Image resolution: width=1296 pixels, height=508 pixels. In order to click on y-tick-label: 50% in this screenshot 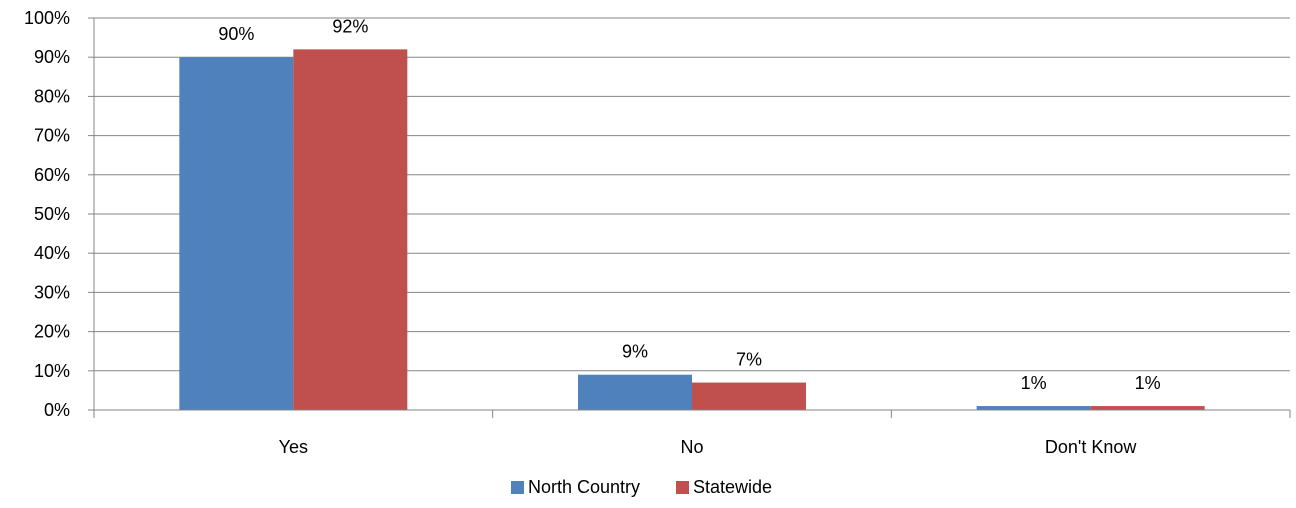, I will do `click(52, 214)`.